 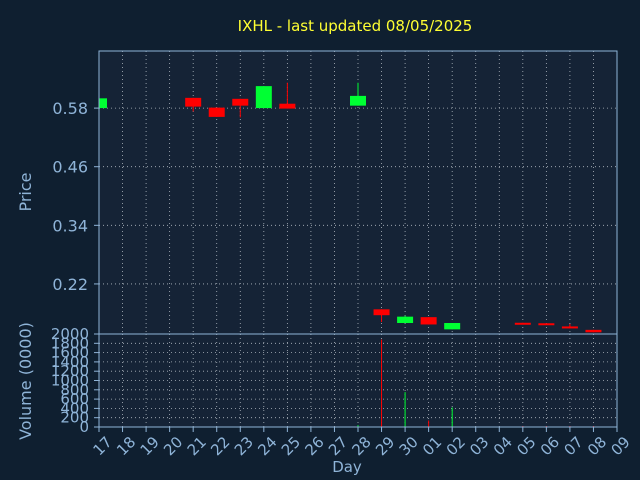 I want to click on volume-tick-label: 400, so click(x=74, y=408).